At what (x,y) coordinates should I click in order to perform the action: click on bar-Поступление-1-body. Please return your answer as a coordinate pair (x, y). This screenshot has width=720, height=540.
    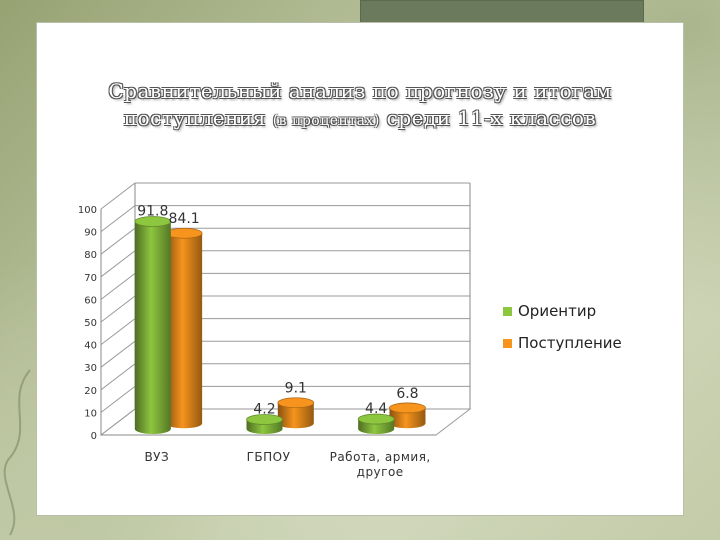
    Looking at the image, I should click on (295, 415).